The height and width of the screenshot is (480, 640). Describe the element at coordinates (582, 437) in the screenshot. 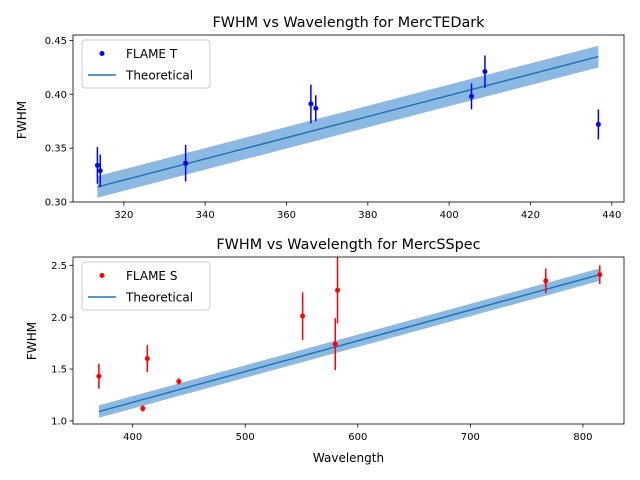

I see `x-tick-label: 800` at that location.